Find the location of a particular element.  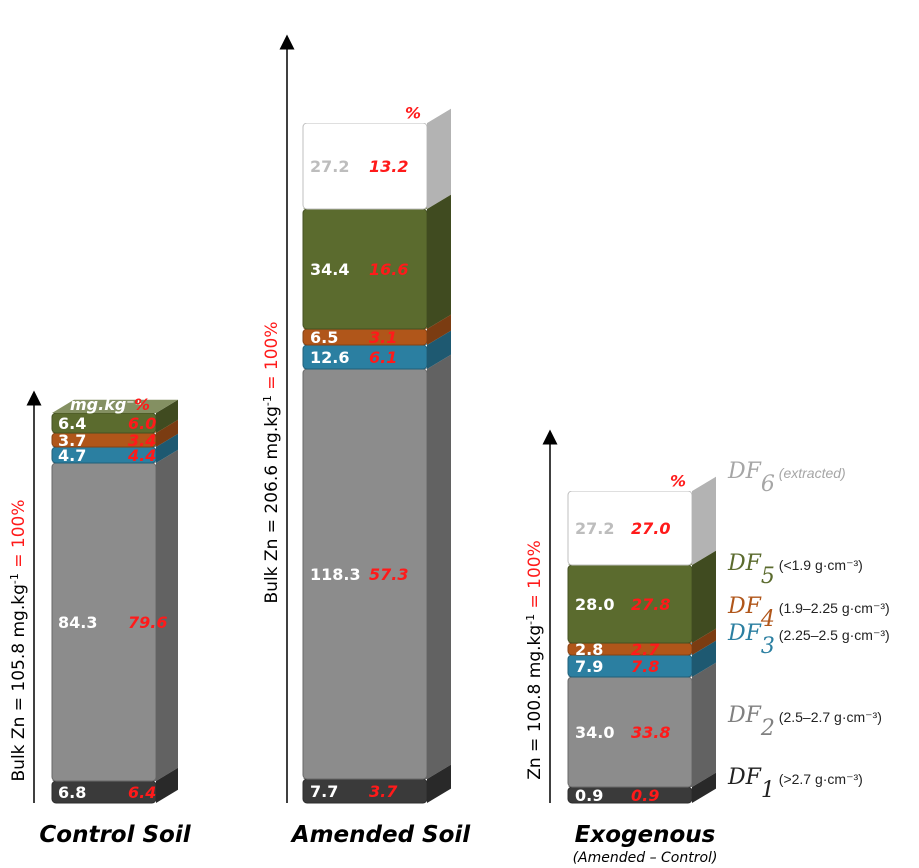

percent-label: 3.4 is located at coordinates (142, 440).